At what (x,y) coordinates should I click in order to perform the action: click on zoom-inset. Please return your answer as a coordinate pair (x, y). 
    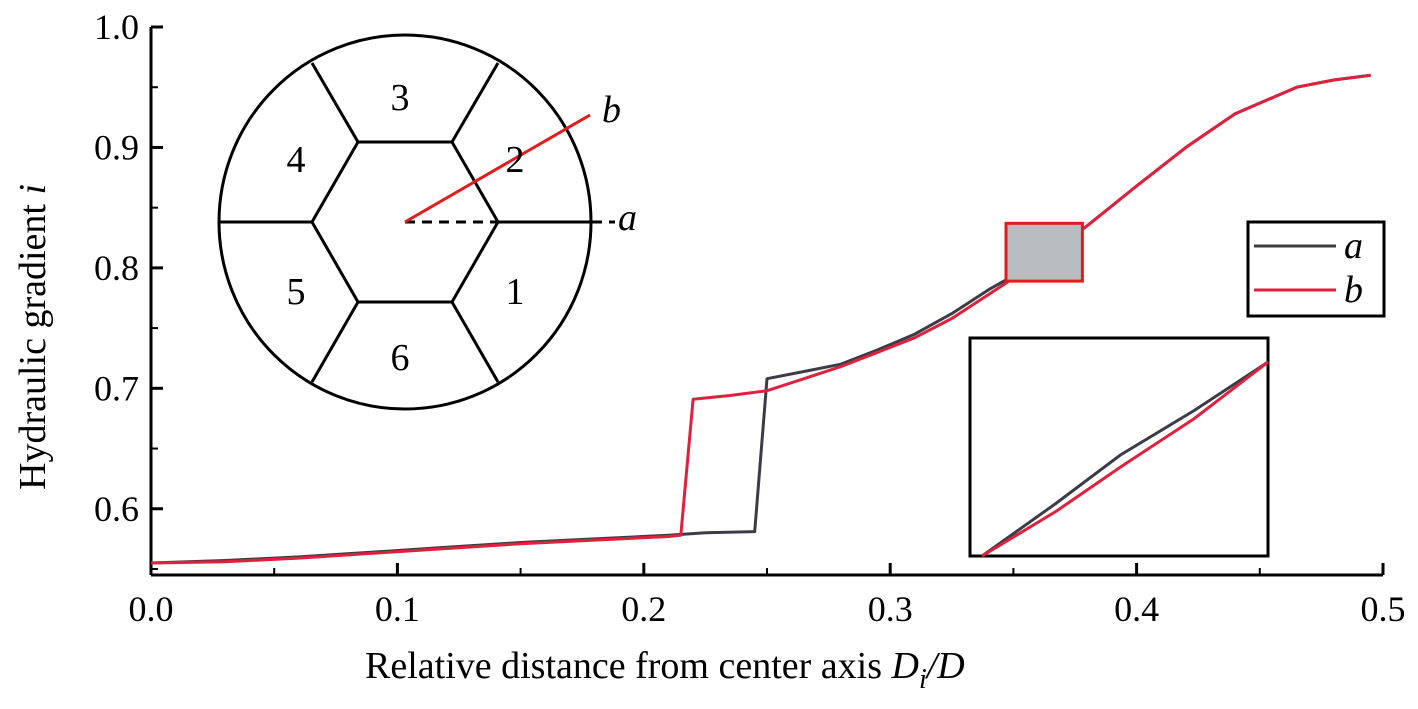
    Looking at the image, I should click on (1119, 447).